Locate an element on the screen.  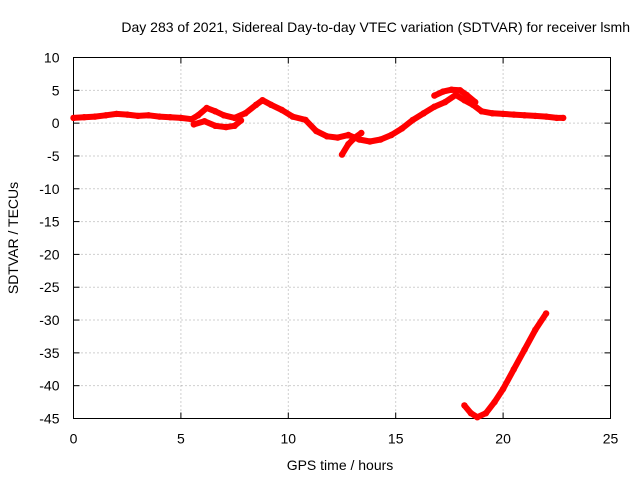
y-tick-label: 10 is located at coordinates (52, 58).